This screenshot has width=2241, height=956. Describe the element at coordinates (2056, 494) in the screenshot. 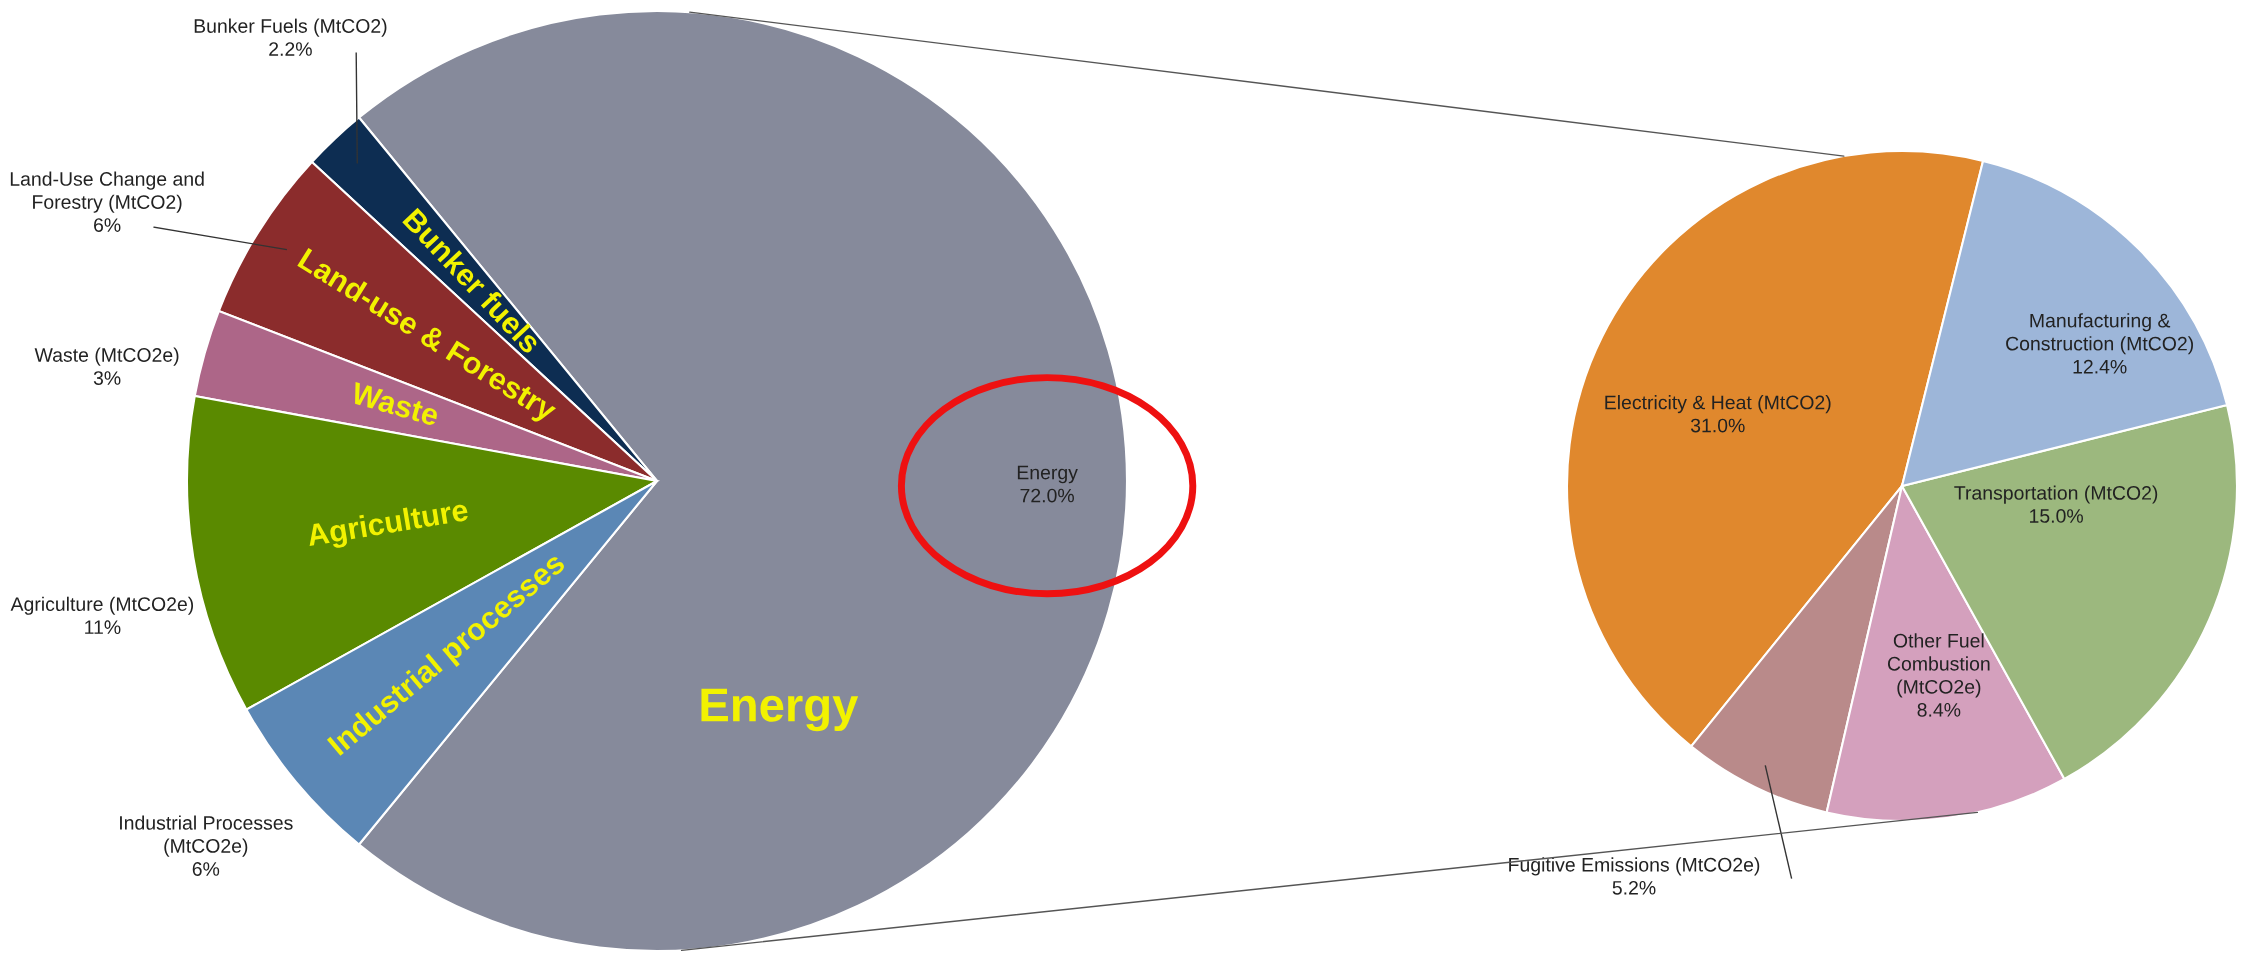

I see `slice-label: Transportation (MtCO2)` at that location.